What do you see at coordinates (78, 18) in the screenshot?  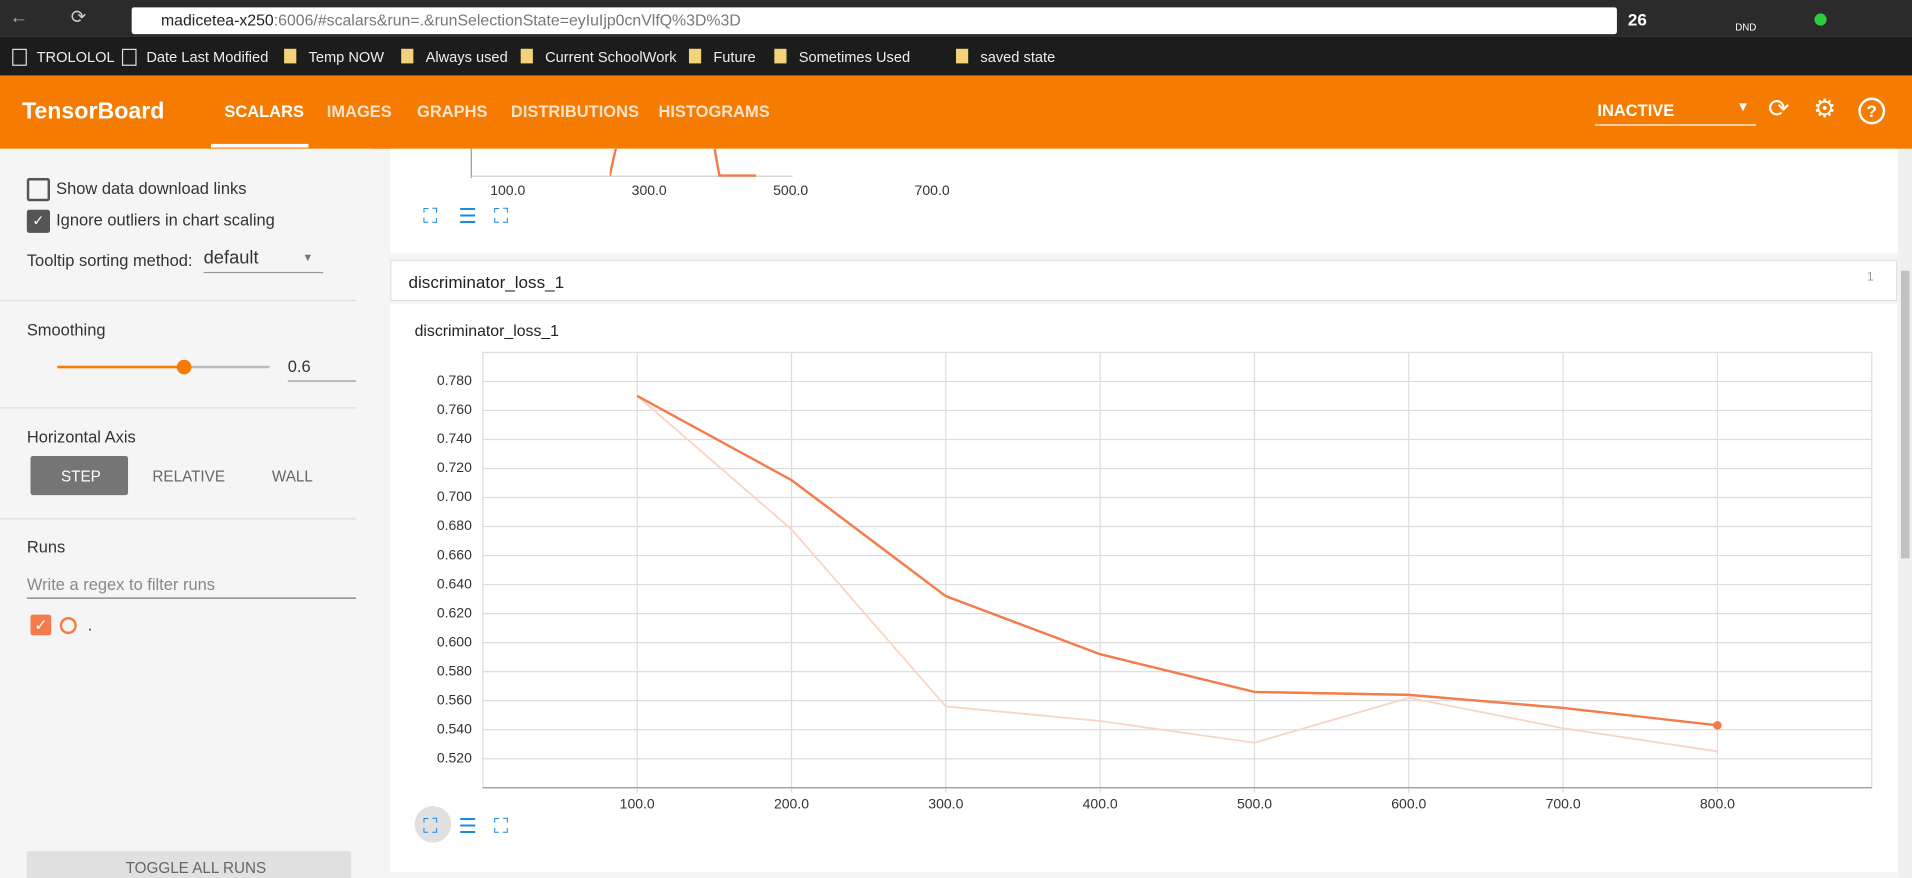 I see `reload: ⟳` at bounding box center [78, 18].